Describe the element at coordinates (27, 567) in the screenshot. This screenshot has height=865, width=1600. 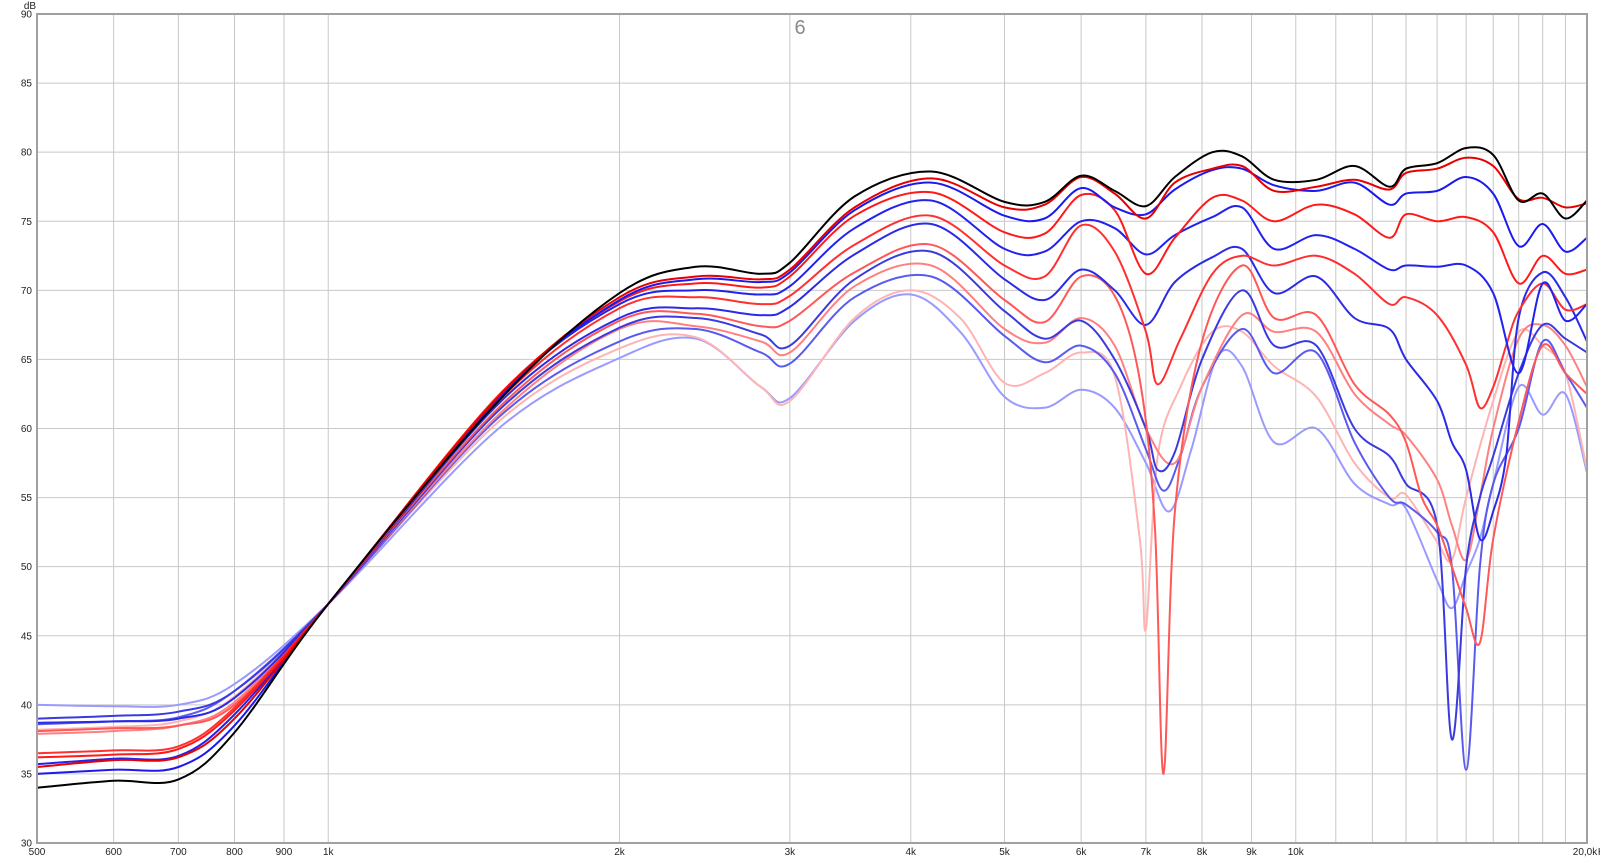
I see `y-tick-label: 50` at that location.